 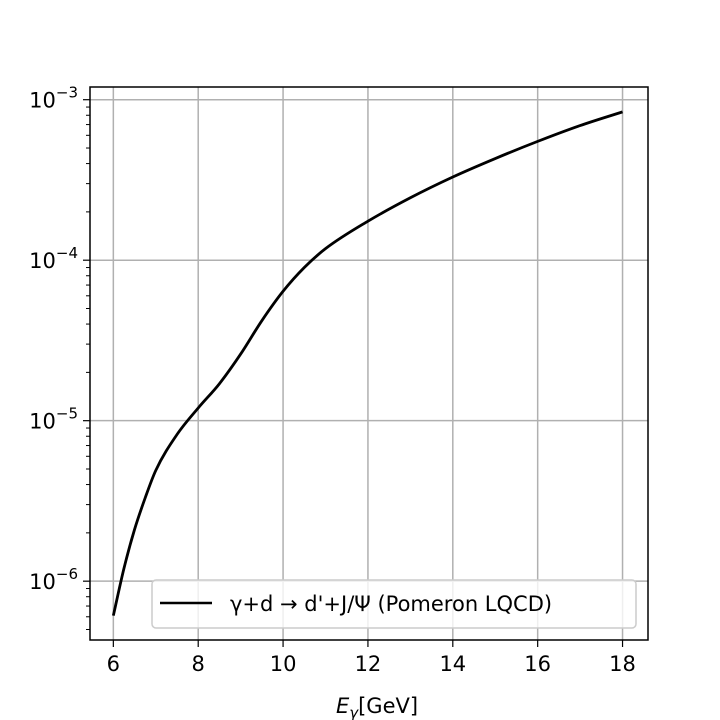 What do you see at coordinates (59, 339) in the screenshot?
I see `y-axis-ticks: 10⁻⁶ 10⁻⁵ 10⁻⁴ 10⁻³` at bounding box center [59, 339].